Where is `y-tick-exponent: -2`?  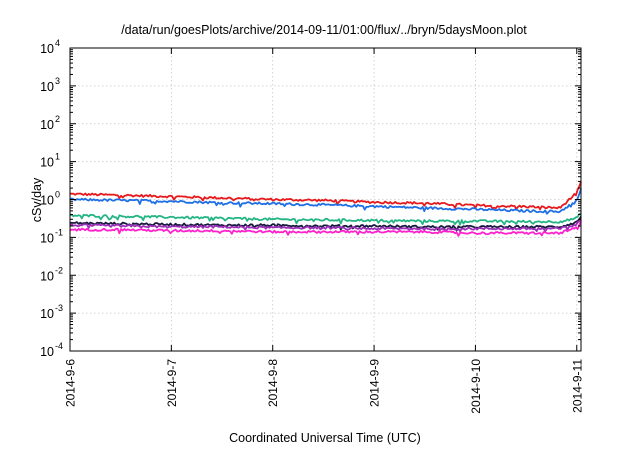
y-tick-exponent: -2 is located at coordinates (59, 270).